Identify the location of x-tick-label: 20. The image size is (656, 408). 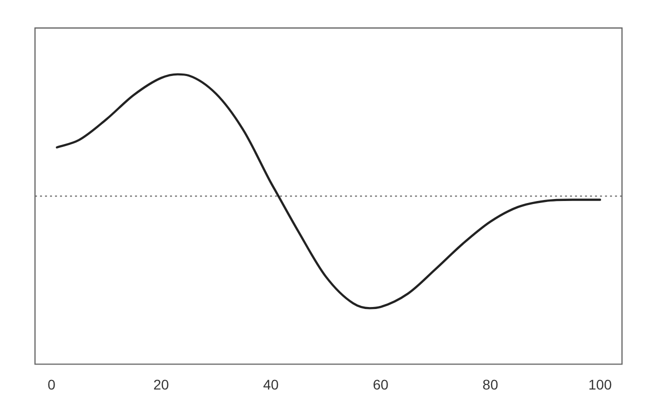
(161, 384).